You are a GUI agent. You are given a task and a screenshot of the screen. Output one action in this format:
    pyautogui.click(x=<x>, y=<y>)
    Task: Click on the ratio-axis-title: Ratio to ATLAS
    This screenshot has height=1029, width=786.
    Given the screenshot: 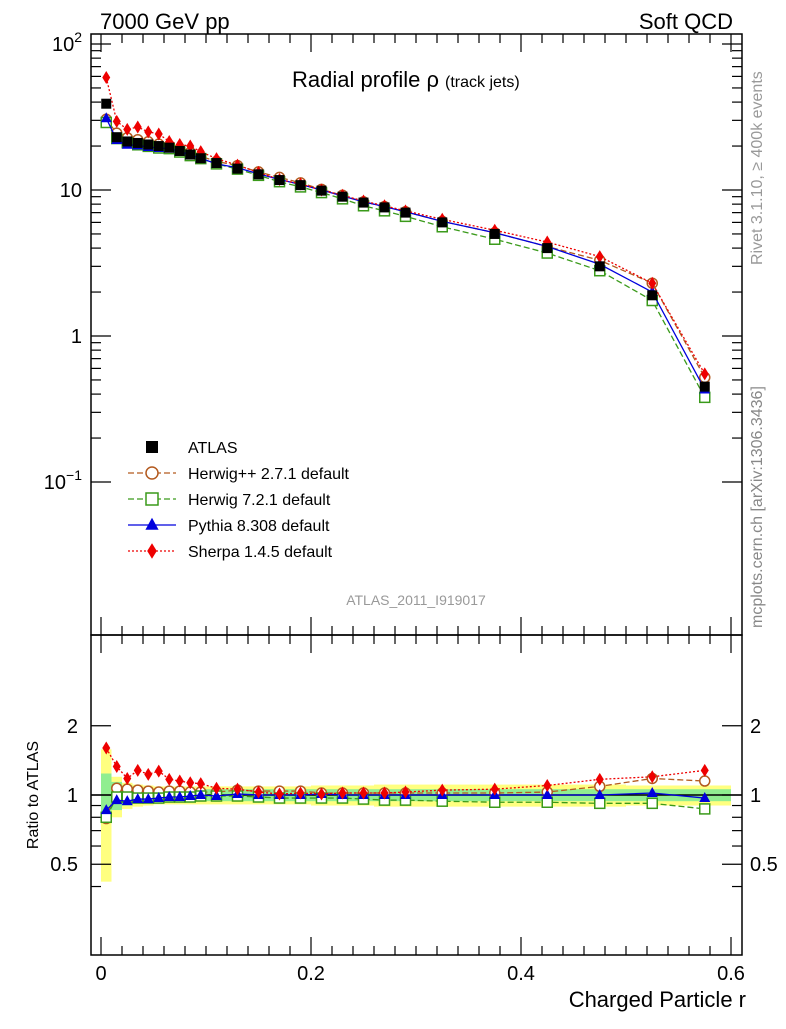 What is the action you would take?
    pyautogui.click(x=33, y=795)
    